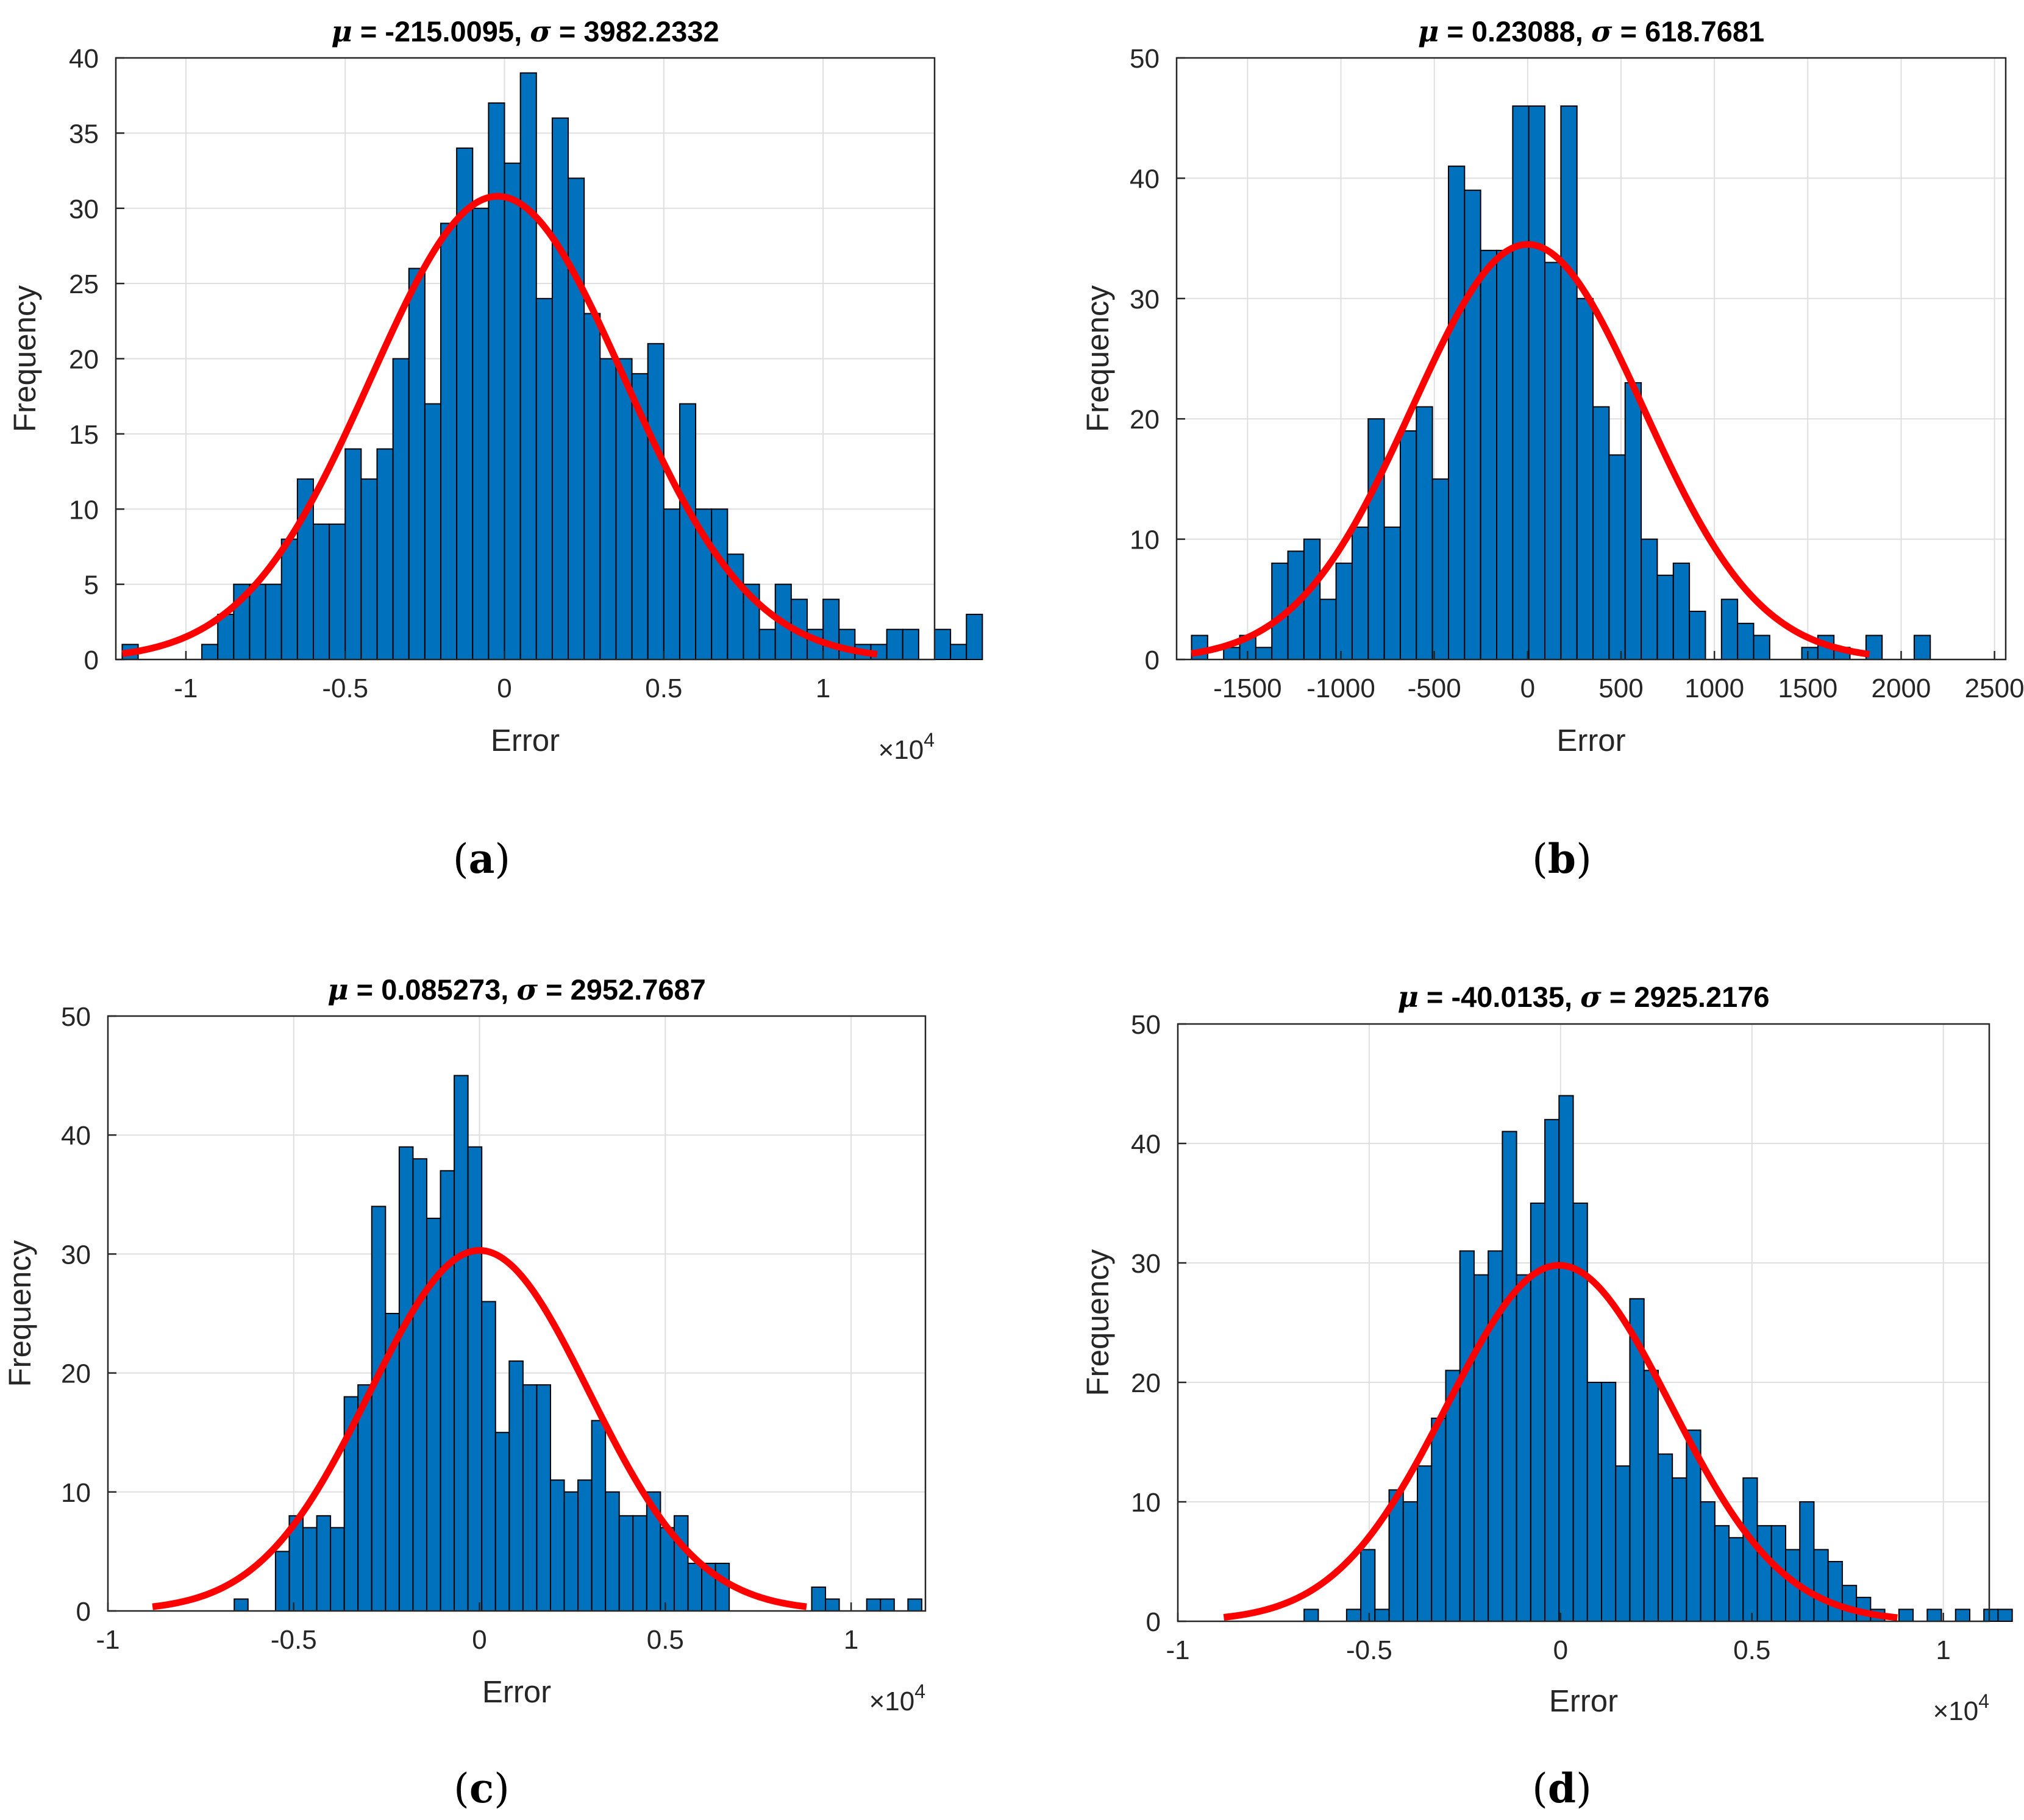 The width and height of the screenshot is (2024, 1820). What do you see at coordinates (502, 677) in the screenshot?
I see `x-ticks-a: -1 -0.5 0 0.5 1` at bounding box center [502, 677].